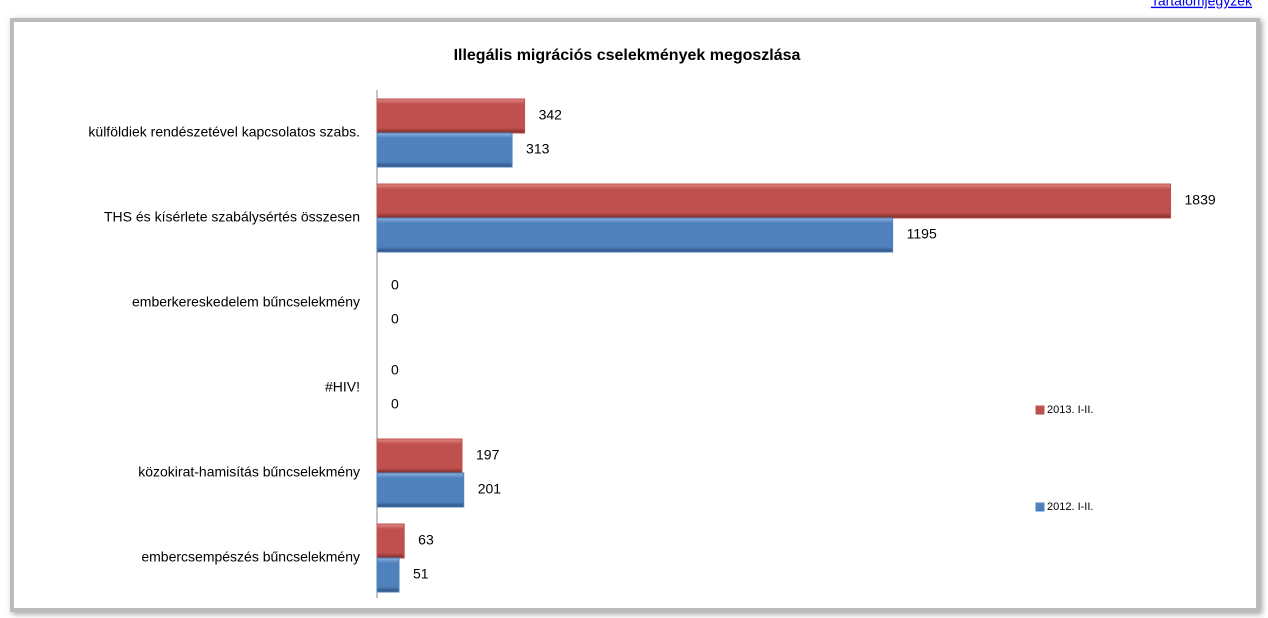  What do you see at coordinates (249, 472) in the screenshot?
I see `category-label: közokirat-hamisítás bűncselekmény` at bounding box center [249, 472].